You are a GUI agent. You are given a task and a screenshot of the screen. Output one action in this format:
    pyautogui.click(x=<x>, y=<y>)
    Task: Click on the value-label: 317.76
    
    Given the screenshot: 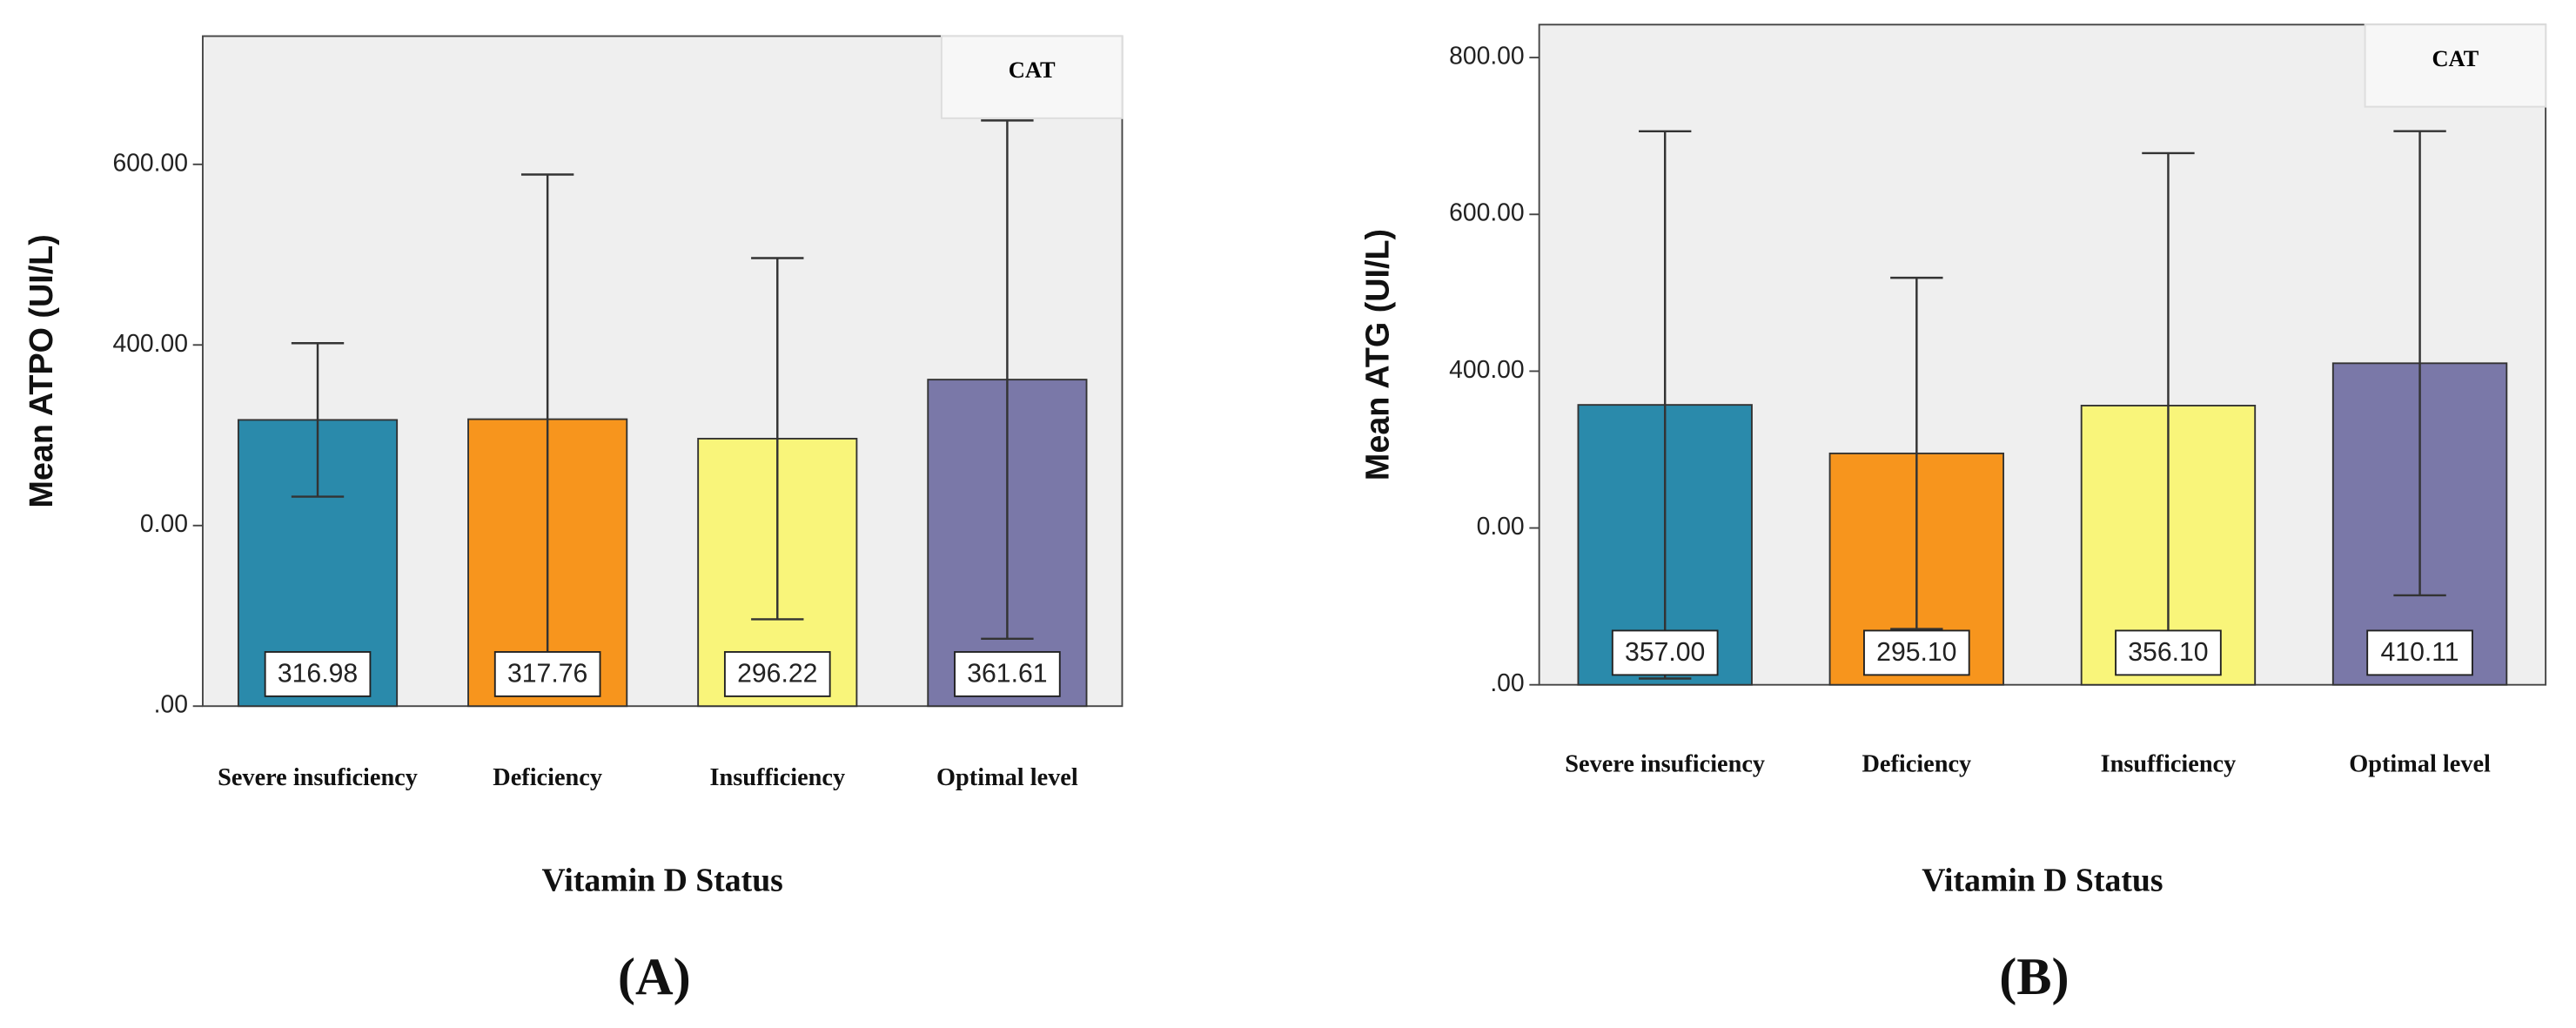 What is the action you would take?
    pyautogui.click(x=547, y=673)
    